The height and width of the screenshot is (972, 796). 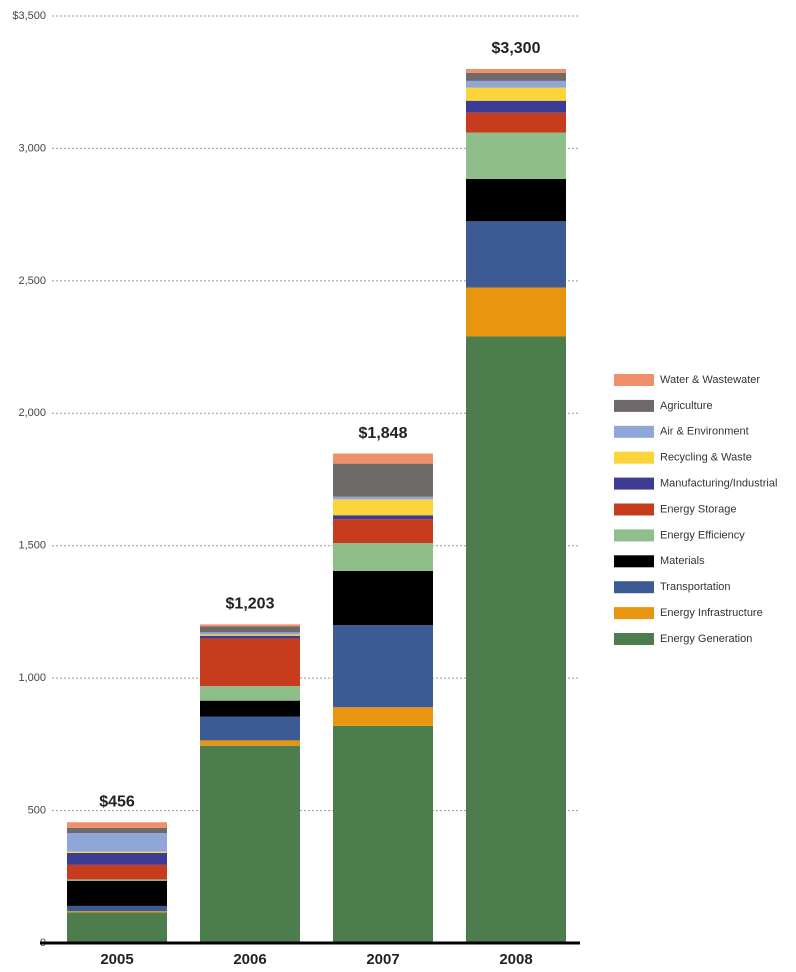 What do you see at coordinates (706, 458) in the screenshot?
I see `legend-label: Recycling & Waste` at bounding box center [706, 458].